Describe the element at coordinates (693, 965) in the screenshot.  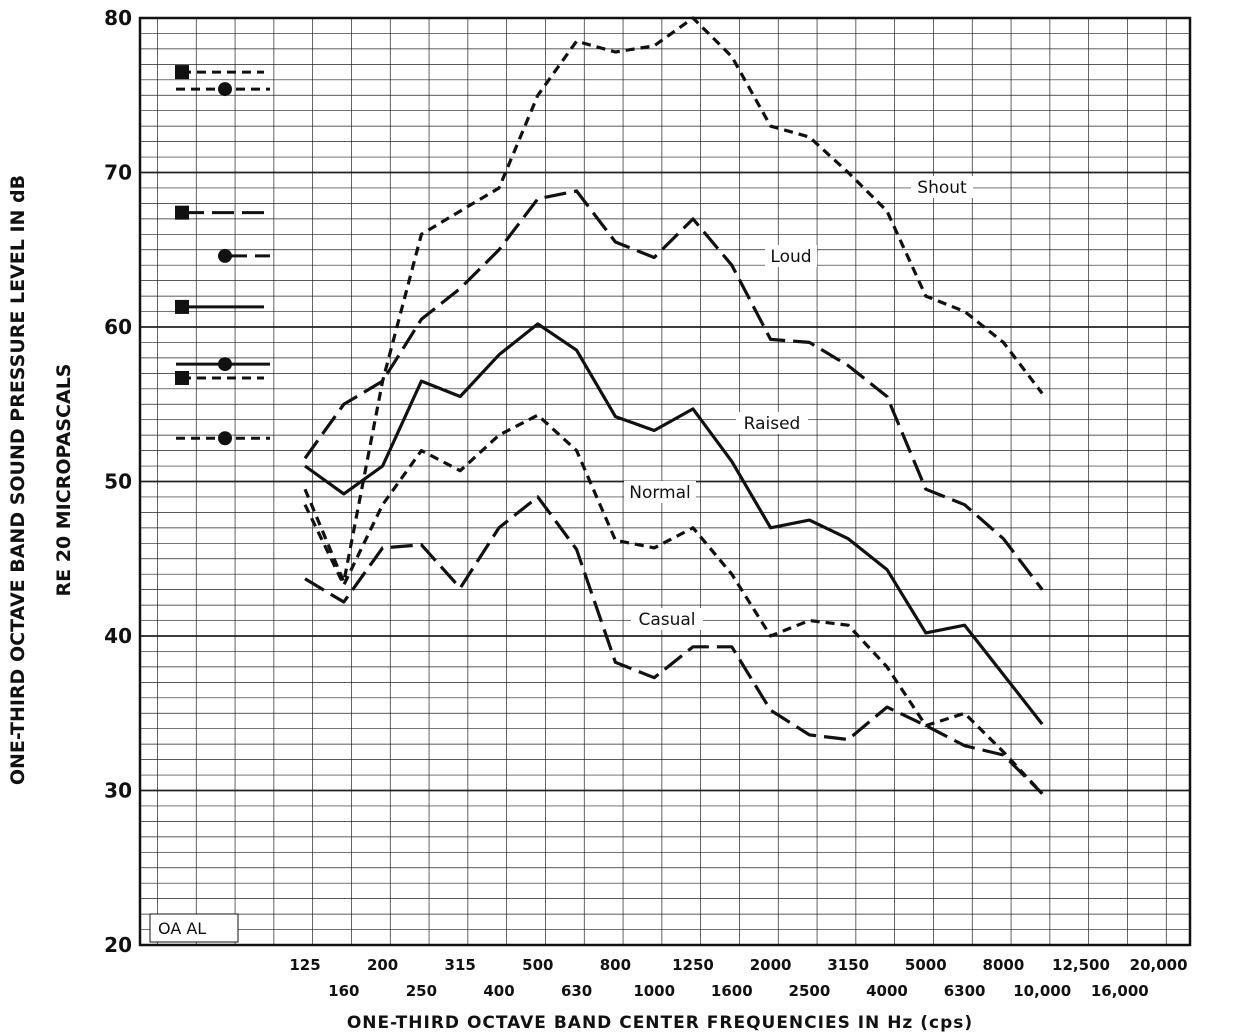
I see `x-tick-label: 1250` at that location.